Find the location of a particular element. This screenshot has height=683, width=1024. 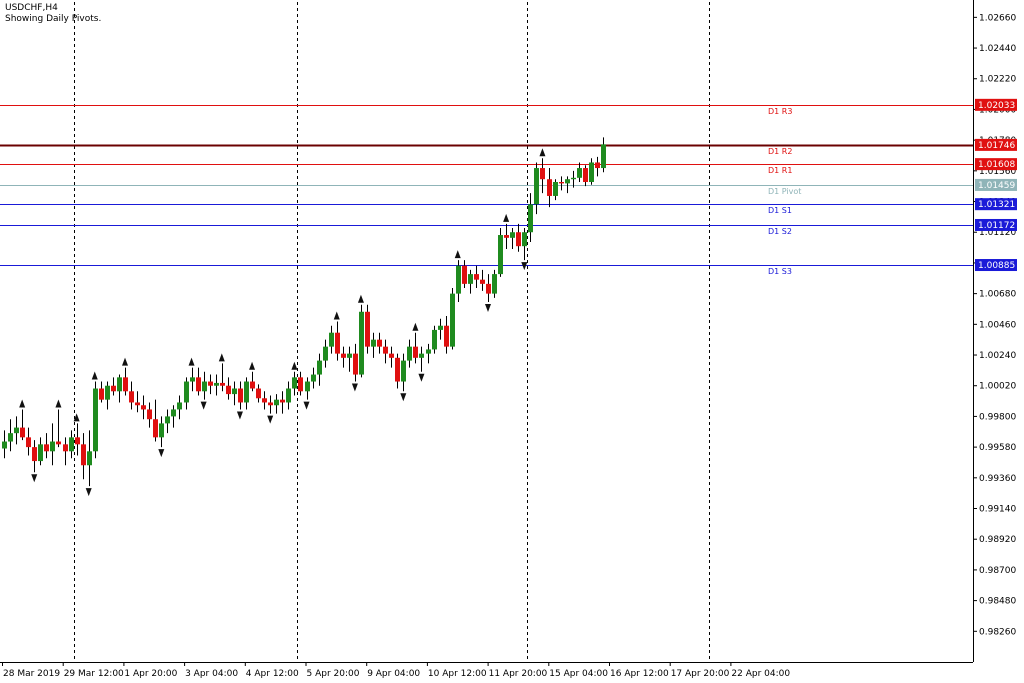

level-name-d1-r3: D1 R3 is located at coordinates (780, 111).